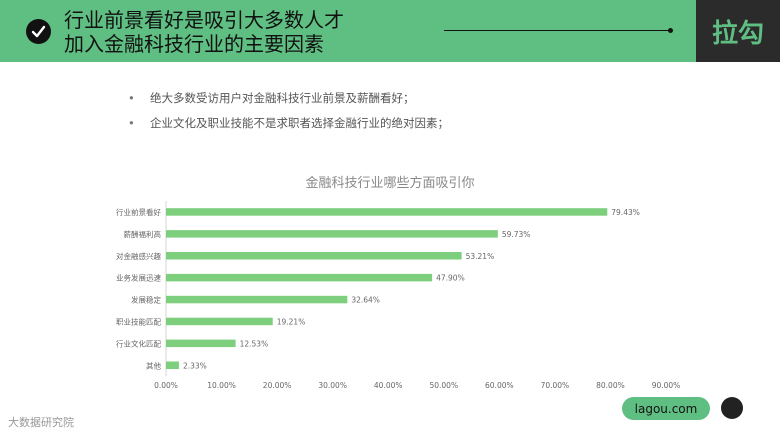 This screenshot has height=438, width=780. Describe the element at coordinates (138, 343) in the screenshot. I see `category-label: 行业文化匹配` at that location.